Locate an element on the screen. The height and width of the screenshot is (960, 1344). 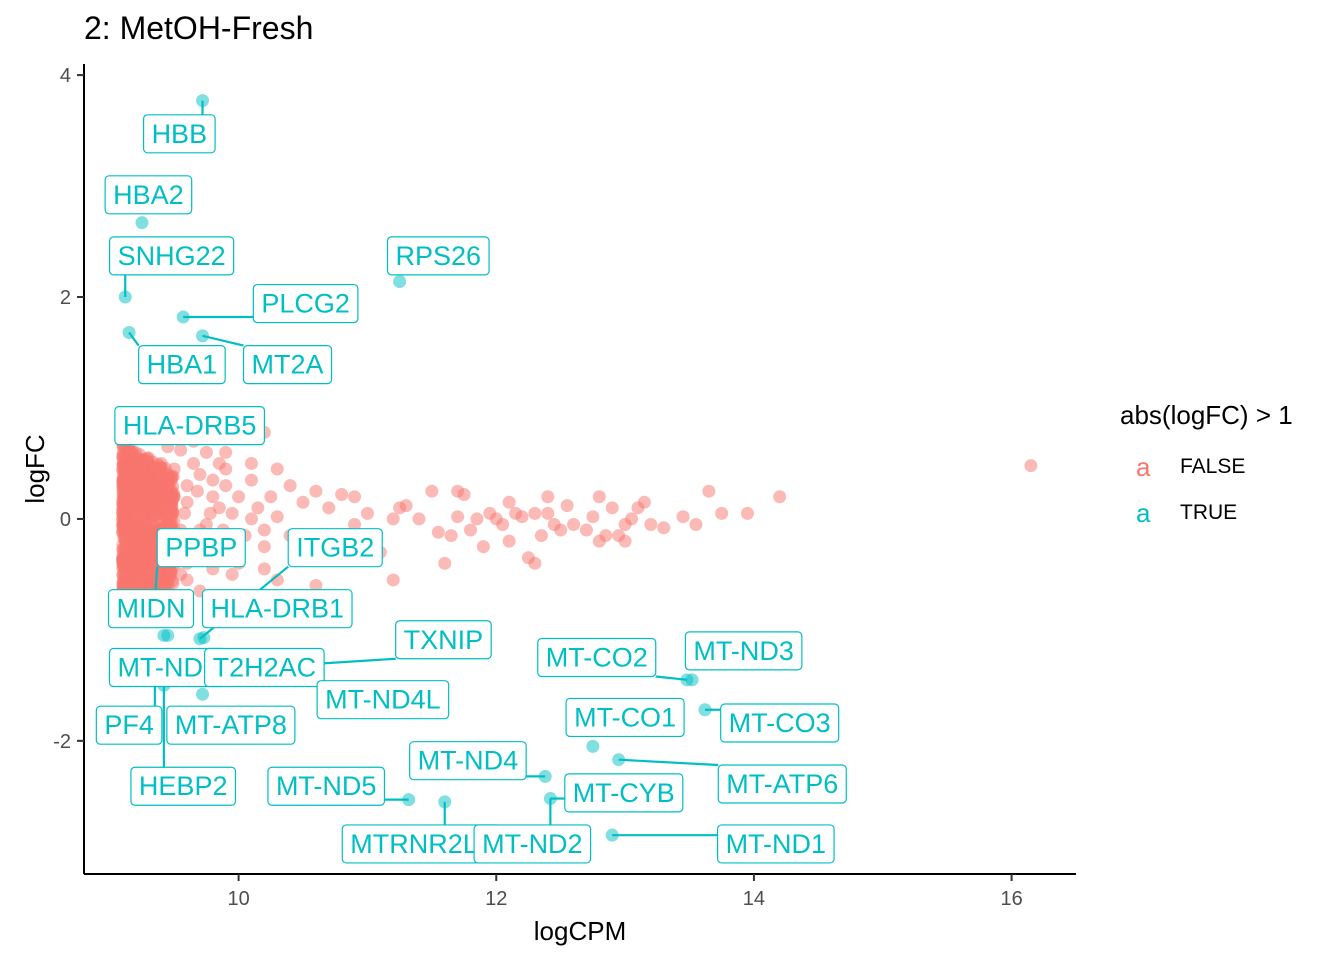
point-label-text: MT-ND2 is located at coordinates (532, 844).